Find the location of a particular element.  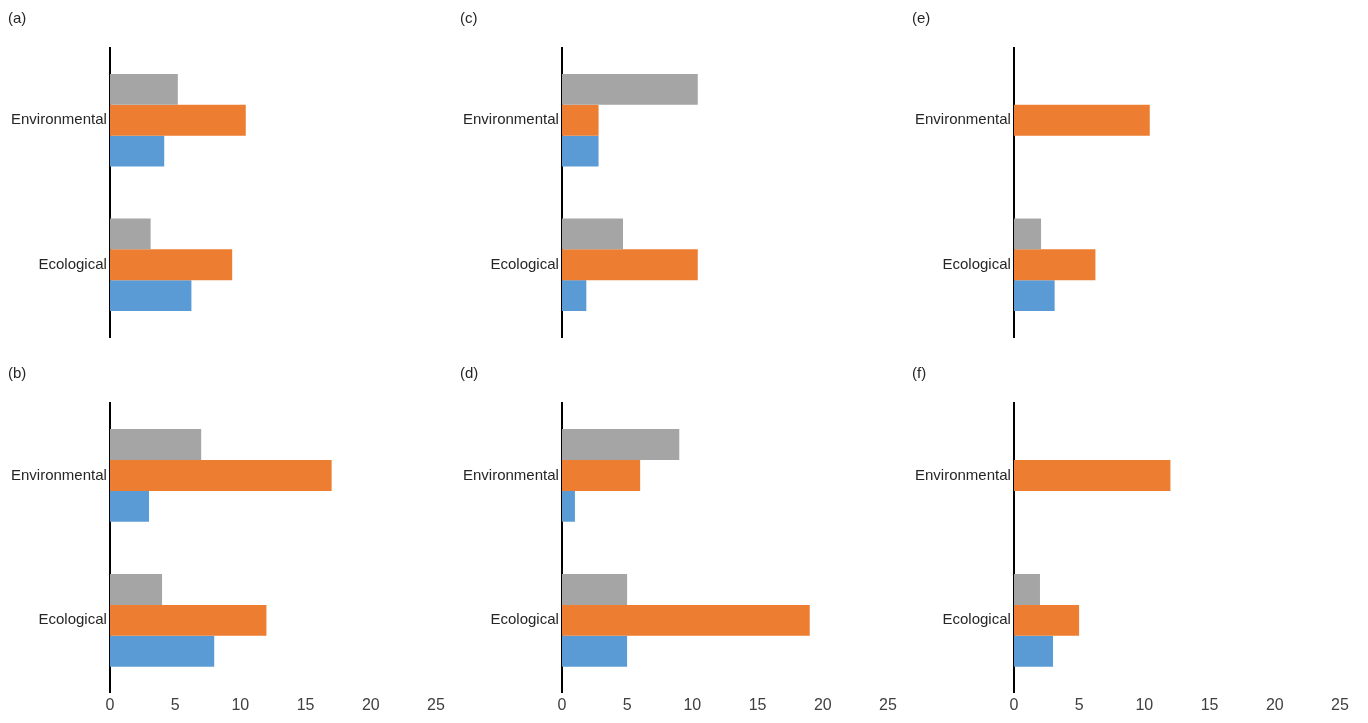

chart-title: (c) is located at coordinates (469, 18).